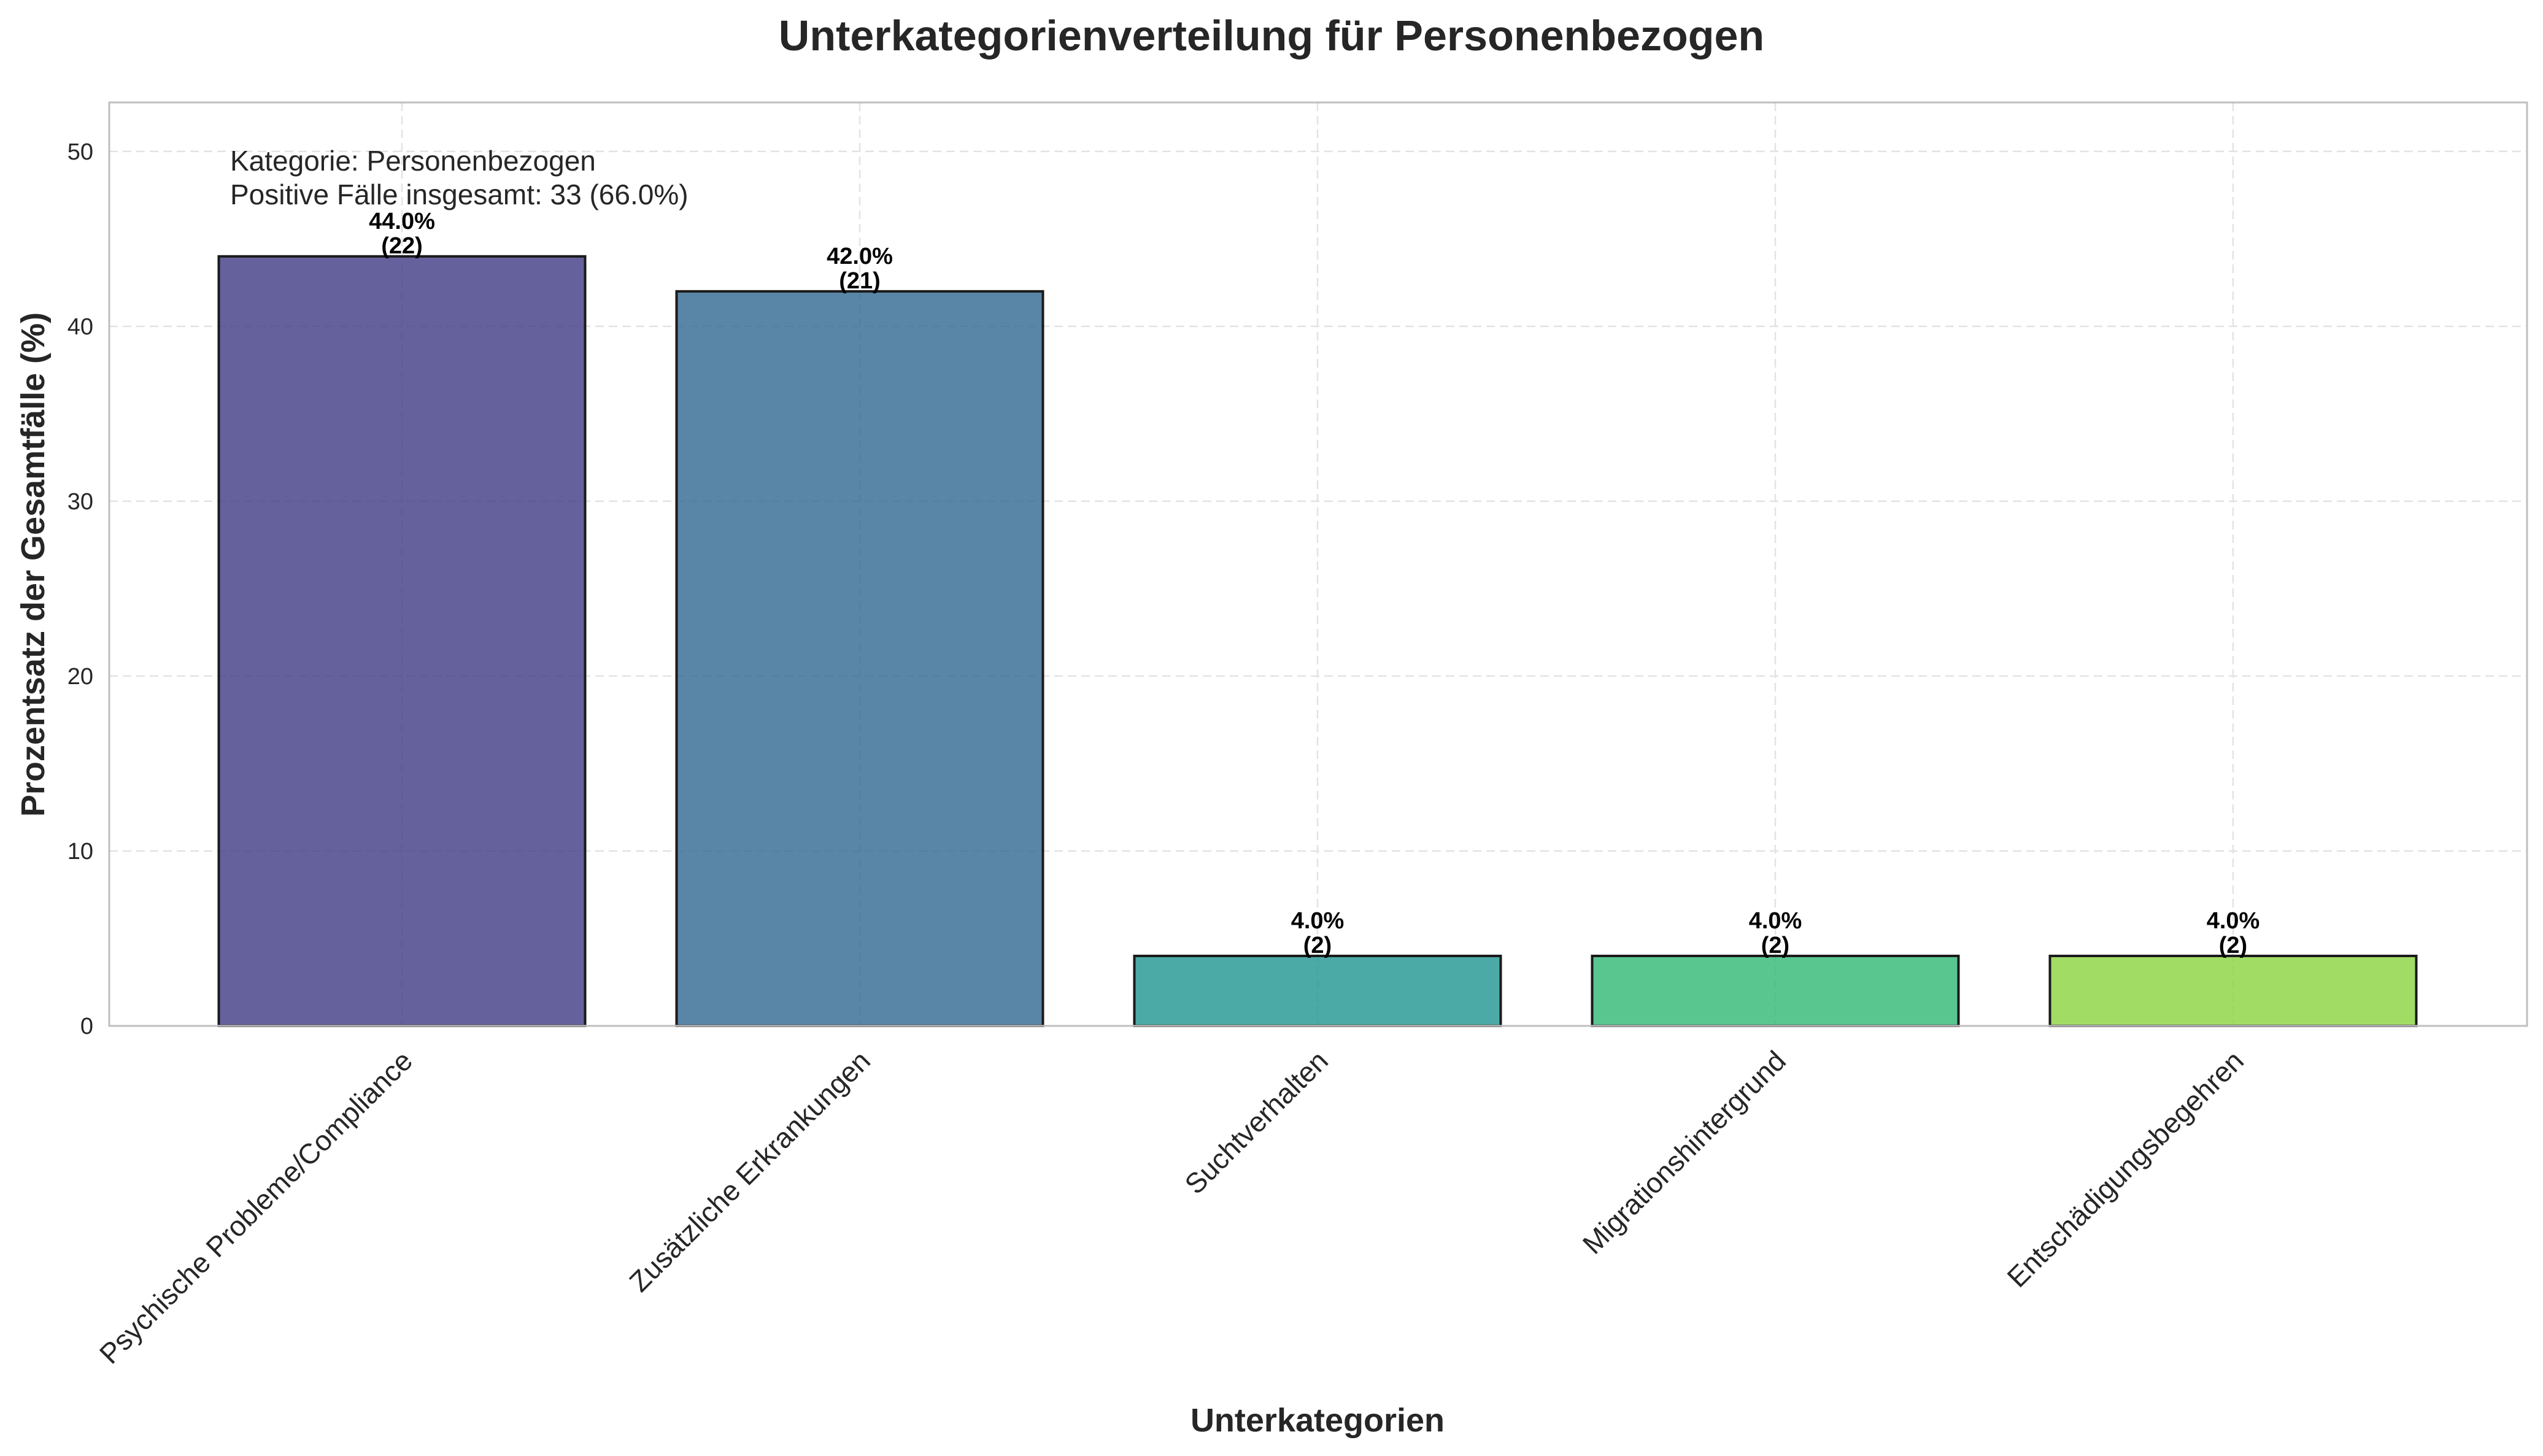  Describe the element at coordinates (860, 256) in the screenshot. I see `bar-value-label: 42.0%` at that location.